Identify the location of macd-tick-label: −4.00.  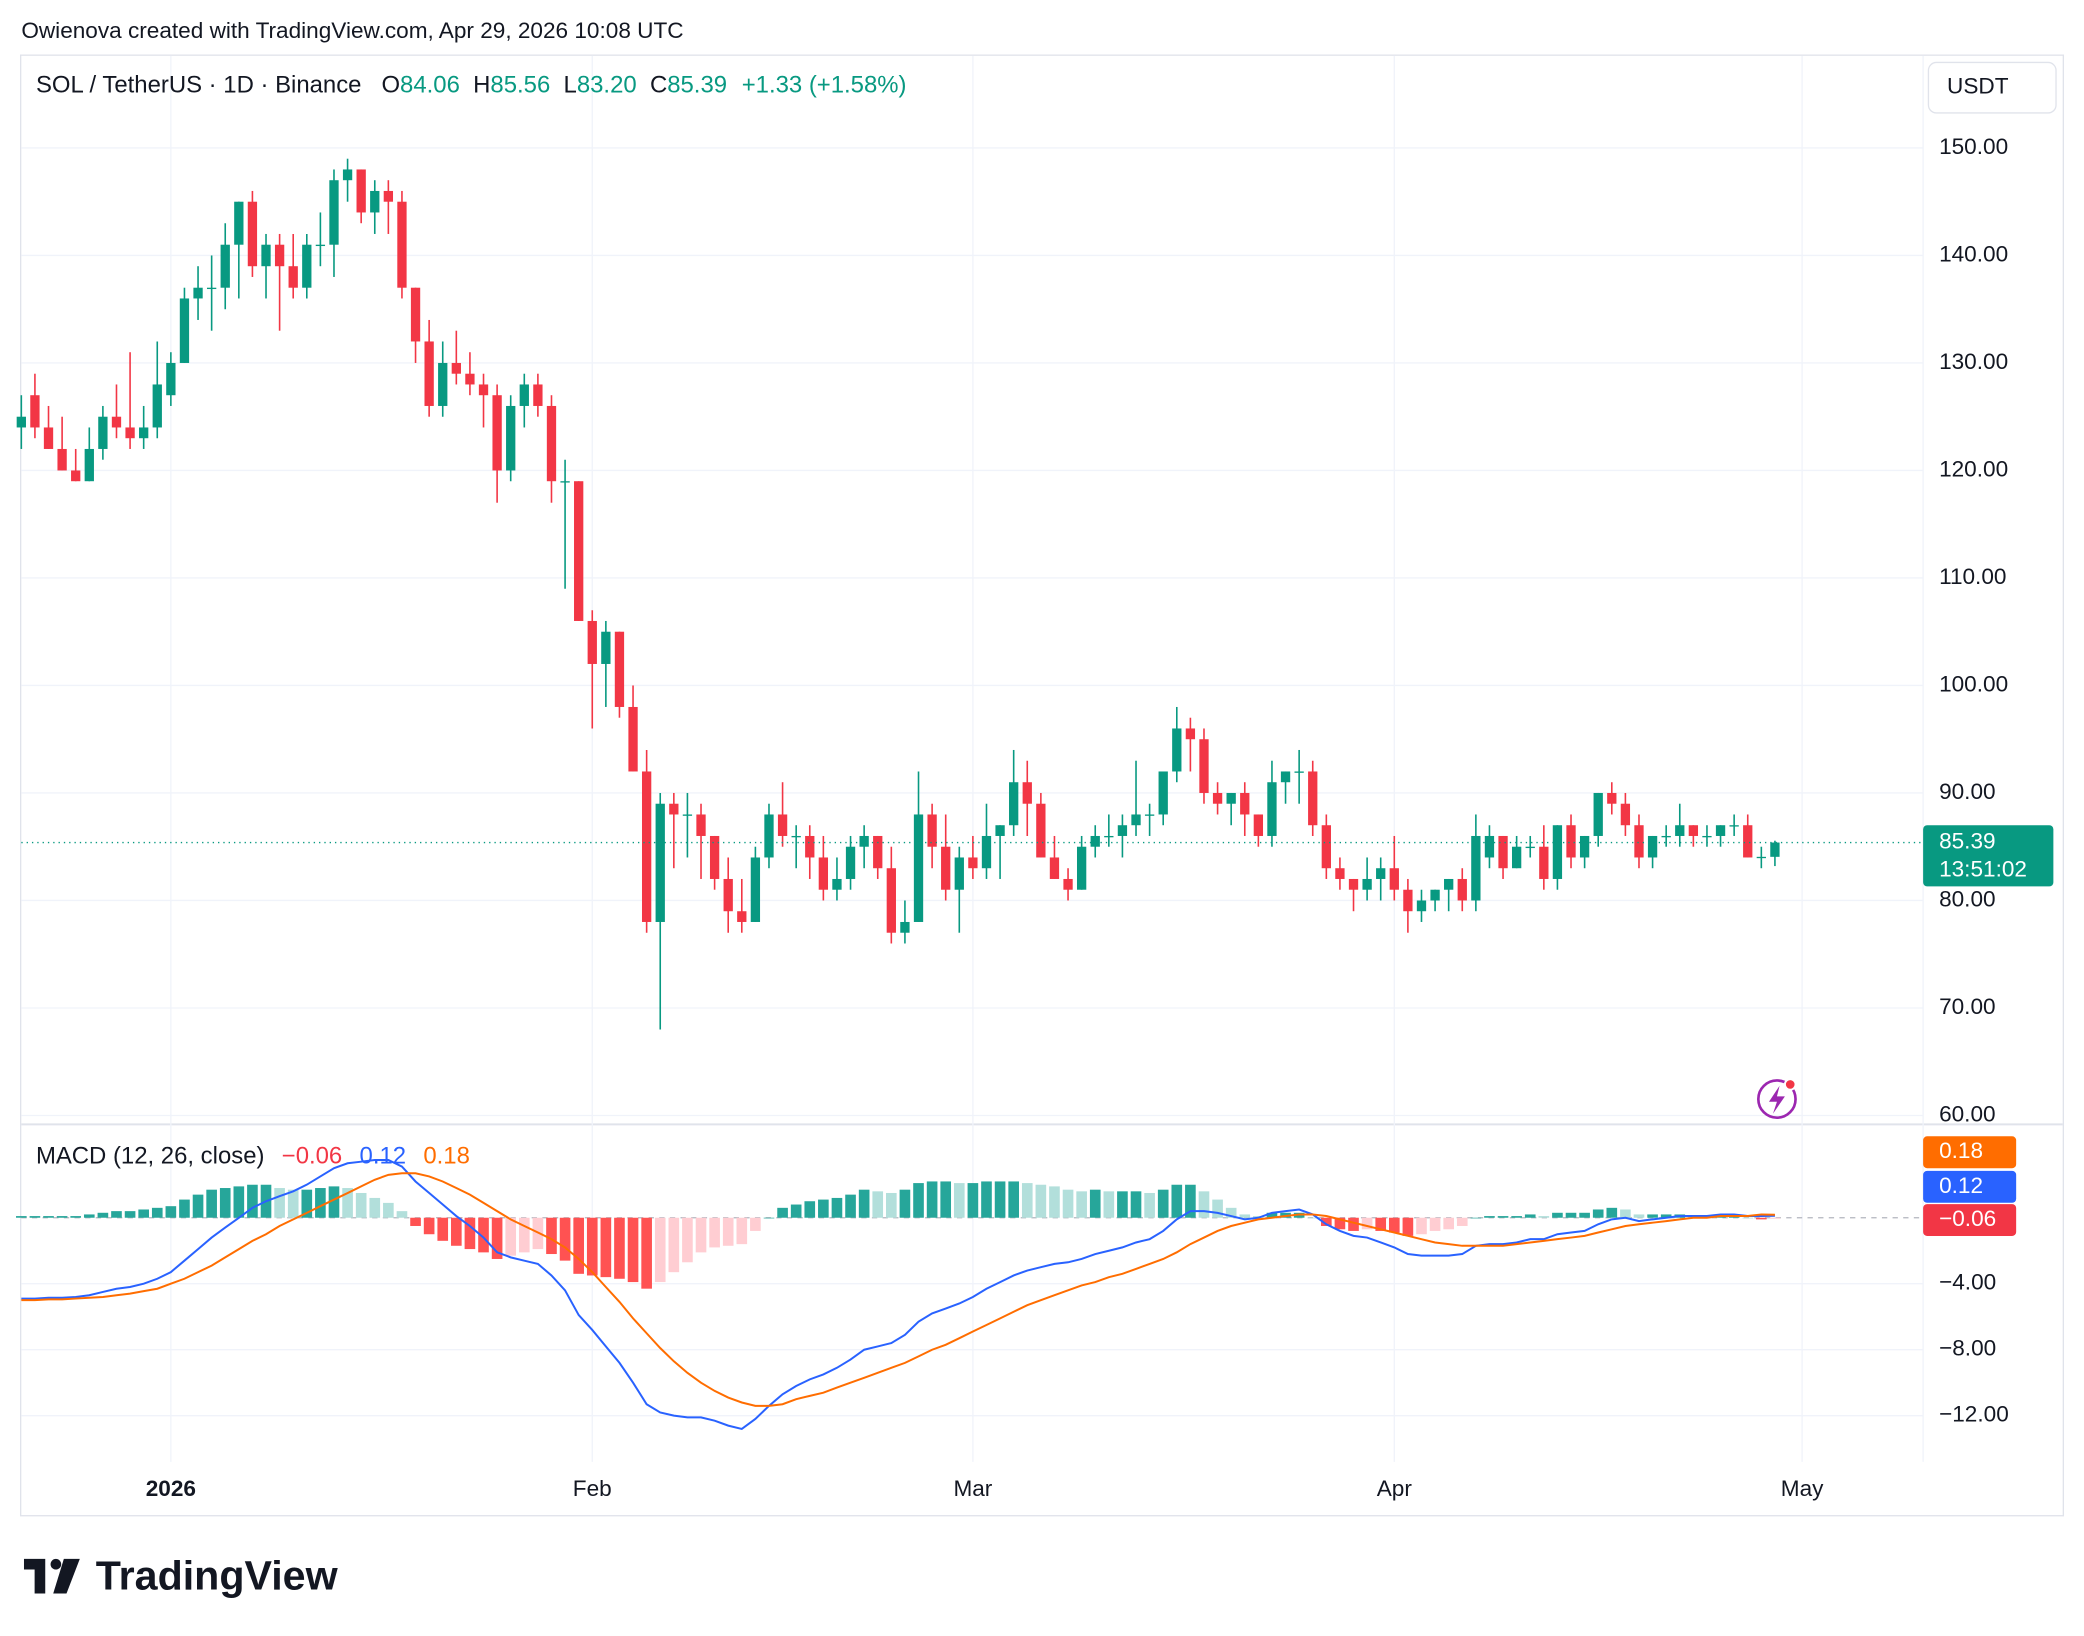
(1967, 1282).